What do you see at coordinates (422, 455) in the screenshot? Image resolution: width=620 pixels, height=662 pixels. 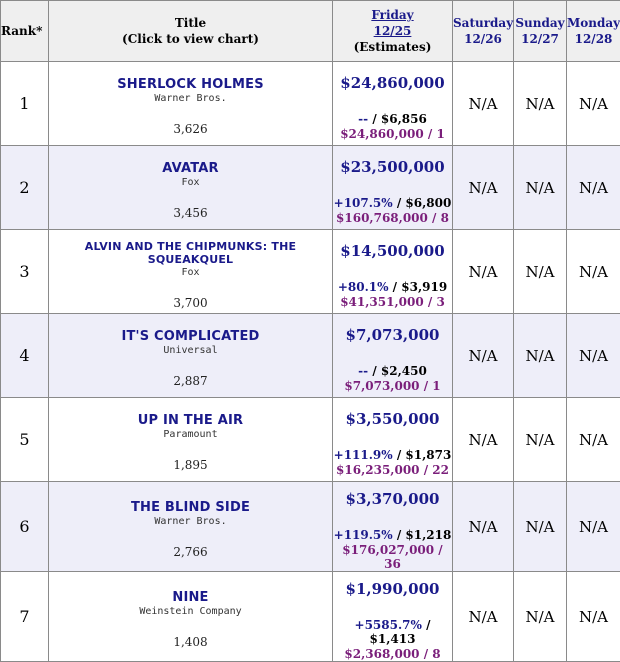 I see `per-theater-average: / $1,873` at bounding box center [422, 455].